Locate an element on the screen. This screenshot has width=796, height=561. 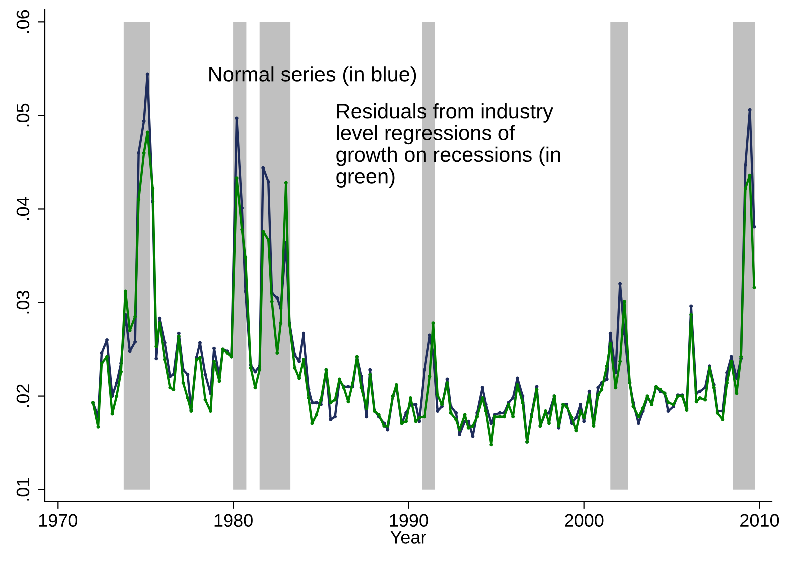
annotation: Residuals from industry level regressions of growth on recessions (in green) is located at coordinates (448, 145).